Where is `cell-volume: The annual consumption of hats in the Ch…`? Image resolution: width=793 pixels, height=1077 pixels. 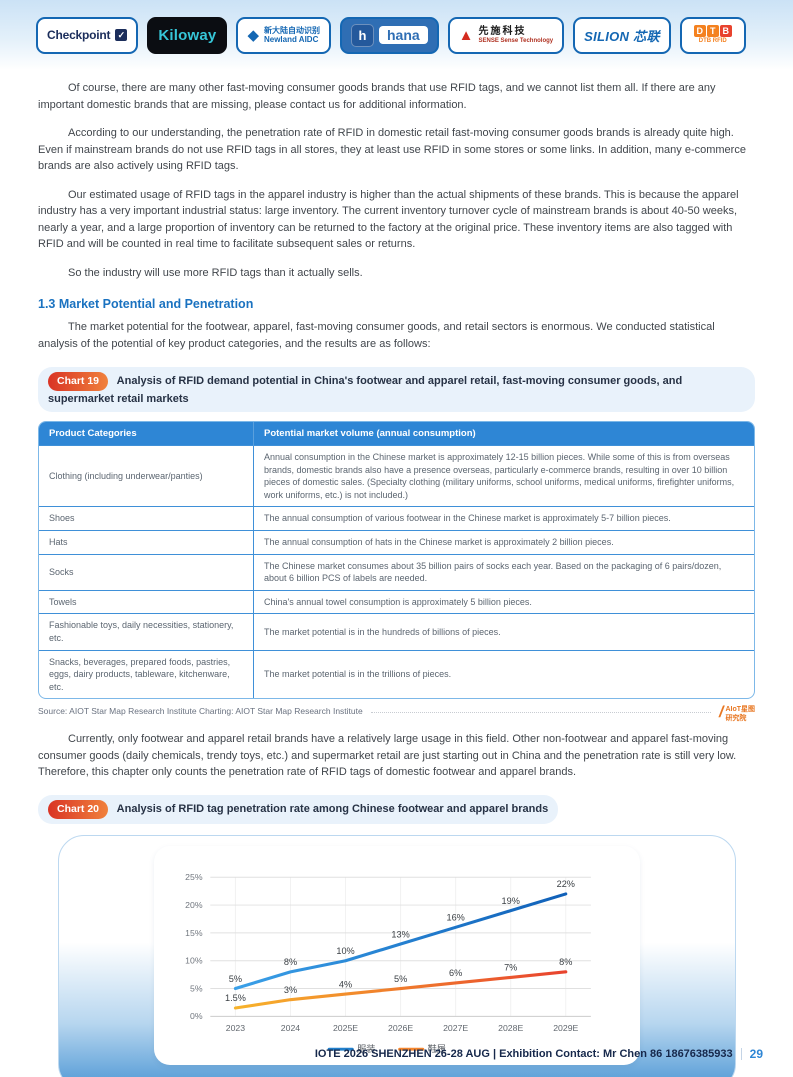 cell-volume: The annual consumption of hats in the Ch… is located at coordinates (503, 542).